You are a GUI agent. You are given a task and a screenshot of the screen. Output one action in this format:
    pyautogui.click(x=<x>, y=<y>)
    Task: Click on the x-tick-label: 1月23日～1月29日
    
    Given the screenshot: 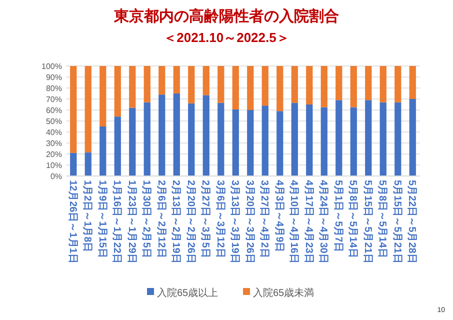 What is the action you would take?
    pyautogui.click(x=131, y=222)
    